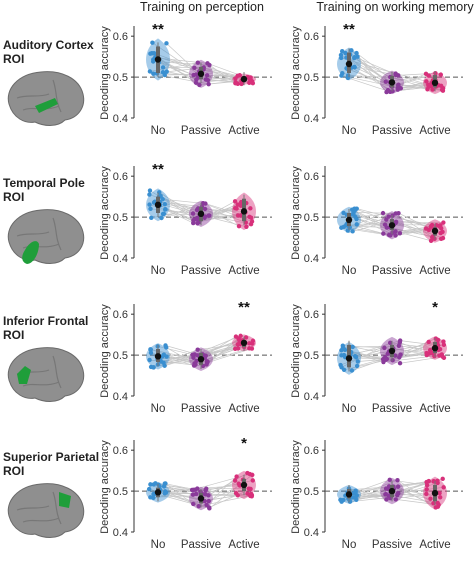 The width and height of the screenshot is (474, 561). Describe the element at coordinates (63, 224) in the screenshot. I see `roi-temporal-pole: Temporal Pole ROI` at that location.